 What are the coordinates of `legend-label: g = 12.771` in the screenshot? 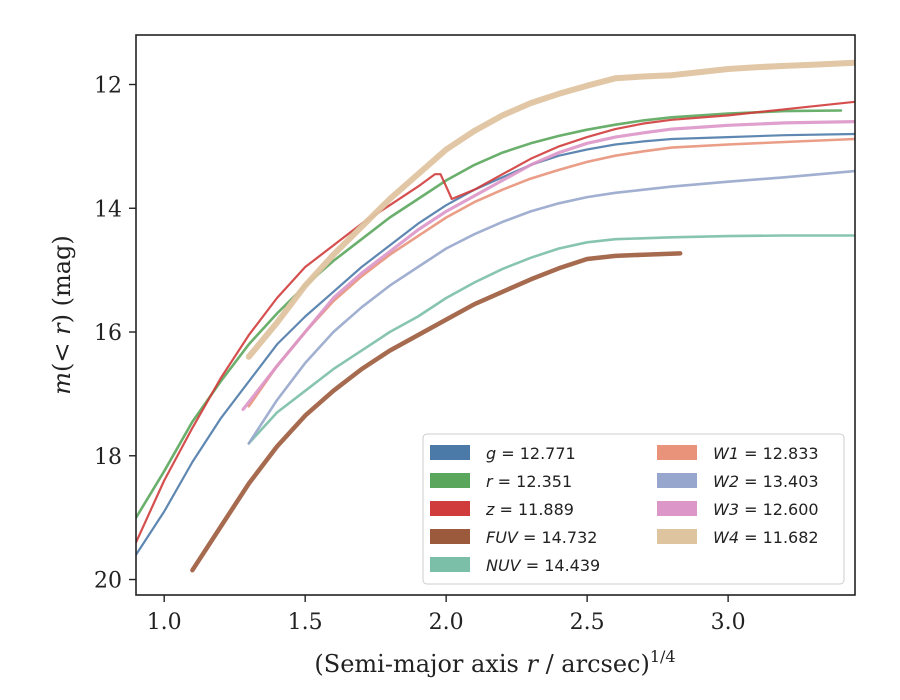 It's located at (531, 453).